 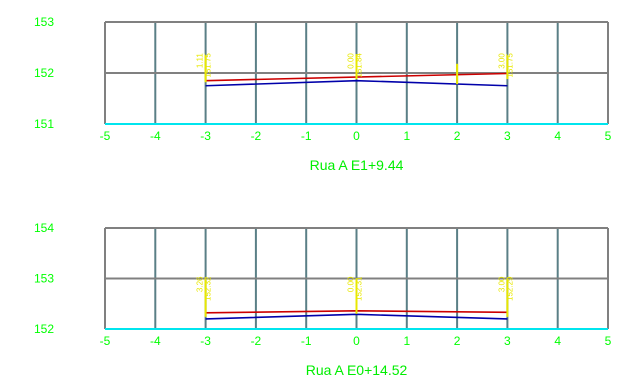 I want to click on station-marker-label: 1.11, so click(x=200, y=61).